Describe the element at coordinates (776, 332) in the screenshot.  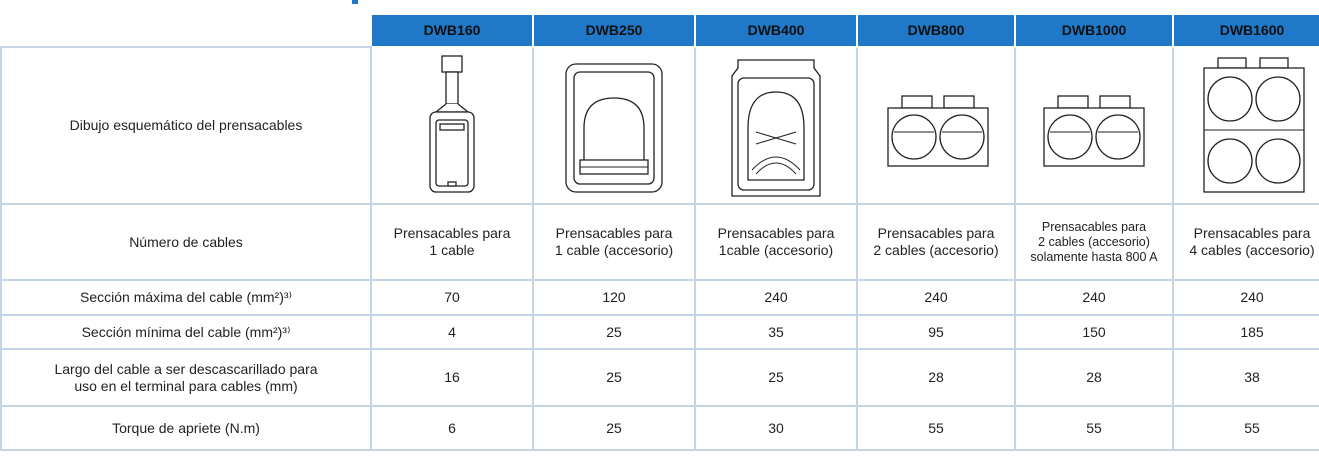
I see `value-cell: 35` at that location.